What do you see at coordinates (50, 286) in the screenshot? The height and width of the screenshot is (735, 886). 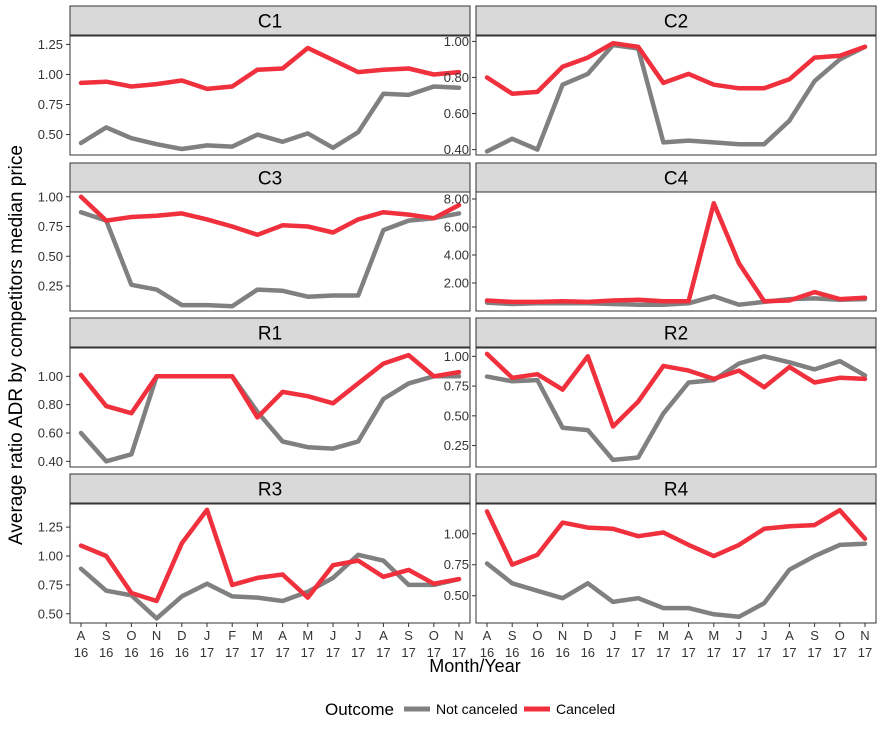 I see `y-tick-label-c3-0: 0.25` at bounding box center [50, 286].